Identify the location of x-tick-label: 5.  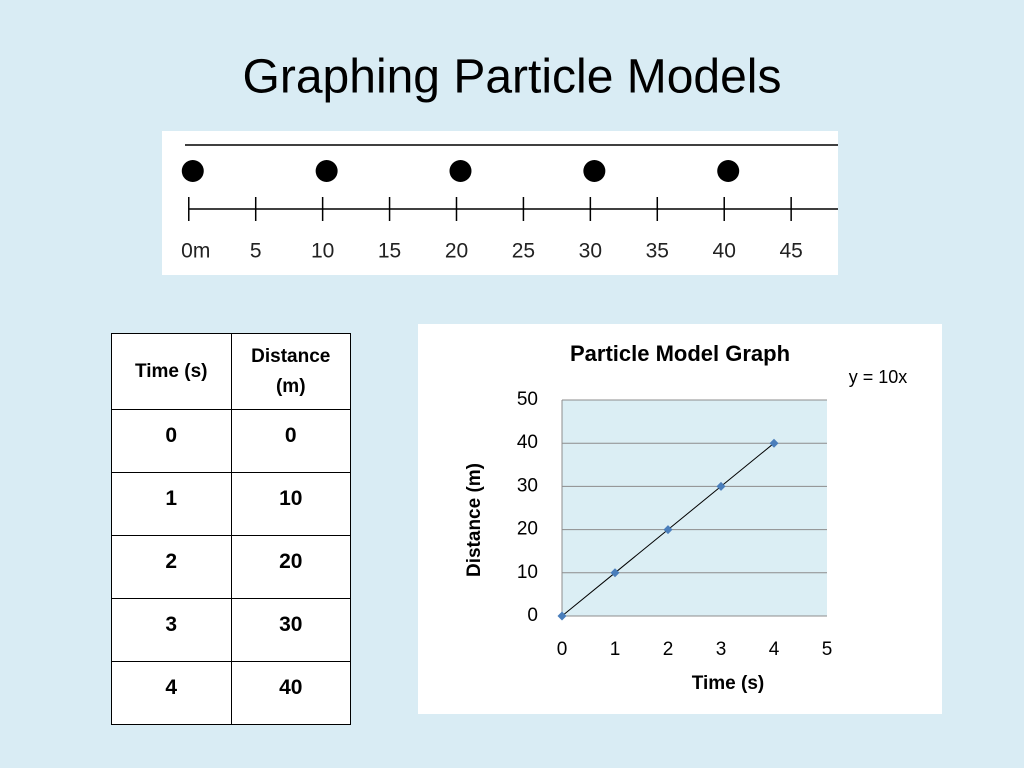
(827, 649).